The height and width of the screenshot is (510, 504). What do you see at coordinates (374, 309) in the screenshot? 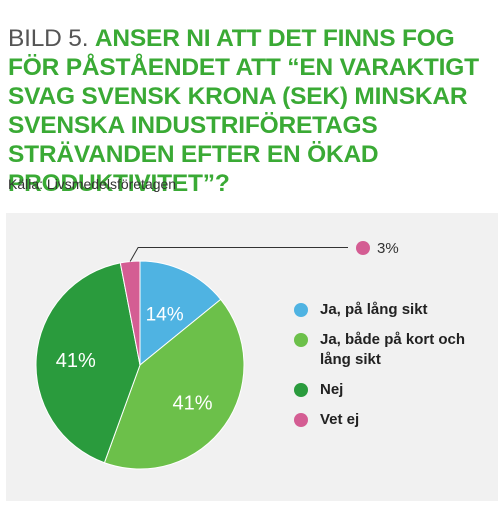
I see `legend-label: Ja, på lång sikt` at bounding box center [374, 309].